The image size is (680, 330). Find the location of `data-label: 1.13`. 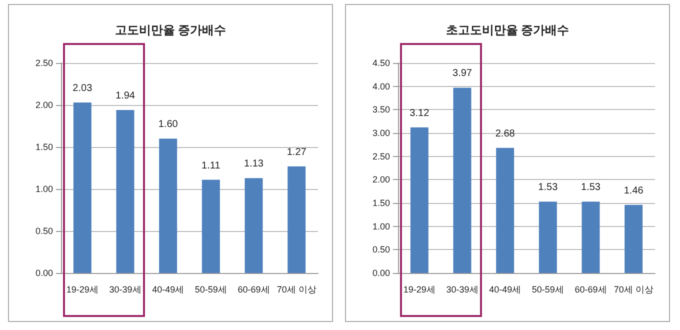

data-label: 1.13 is located at coordinates (254, 164).